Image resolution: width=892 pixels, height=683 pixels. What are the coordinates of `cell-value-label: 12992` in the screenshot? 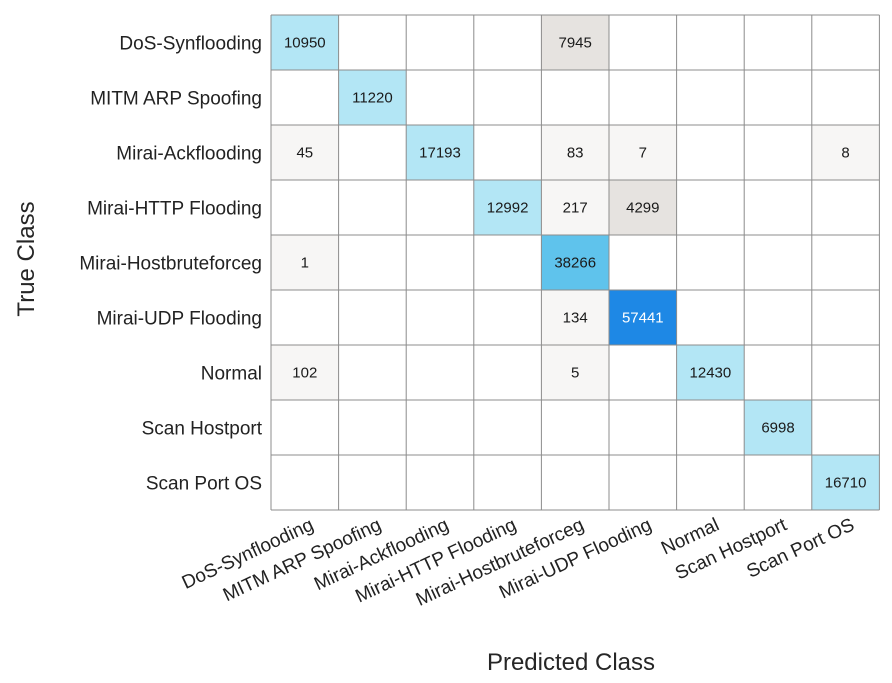 It's located at (508, 208).